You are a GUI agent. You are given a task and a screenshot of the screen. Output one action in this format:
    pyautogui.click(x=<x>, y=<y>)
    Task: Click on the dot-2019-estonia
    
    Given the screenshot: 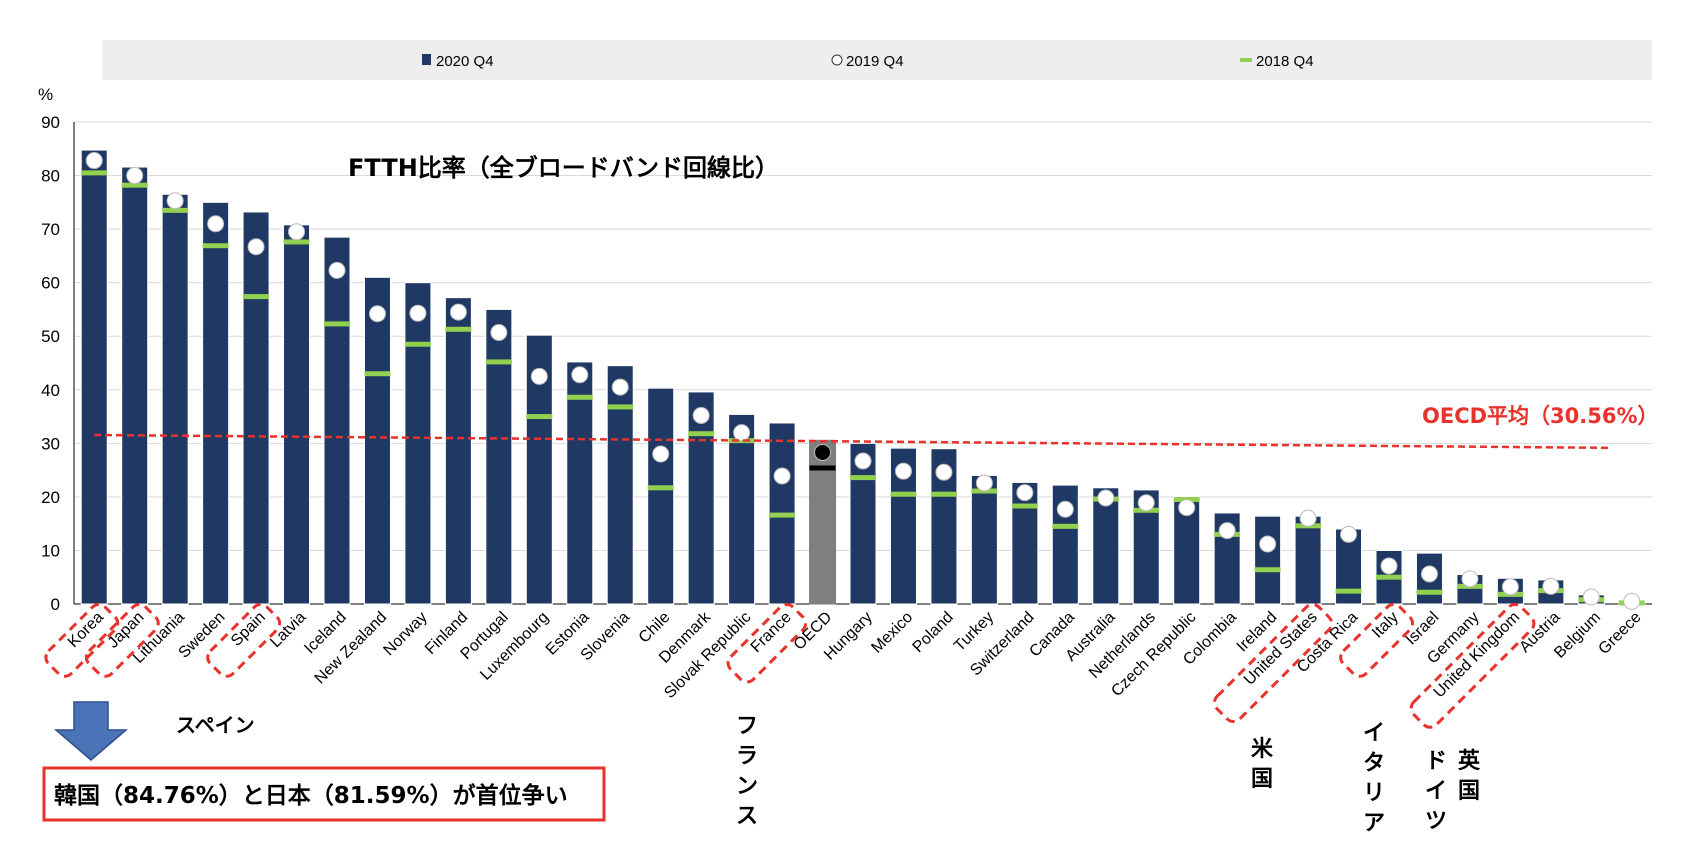 What is the action you would take?
    pyautogui.click(x=580, y=375)
    